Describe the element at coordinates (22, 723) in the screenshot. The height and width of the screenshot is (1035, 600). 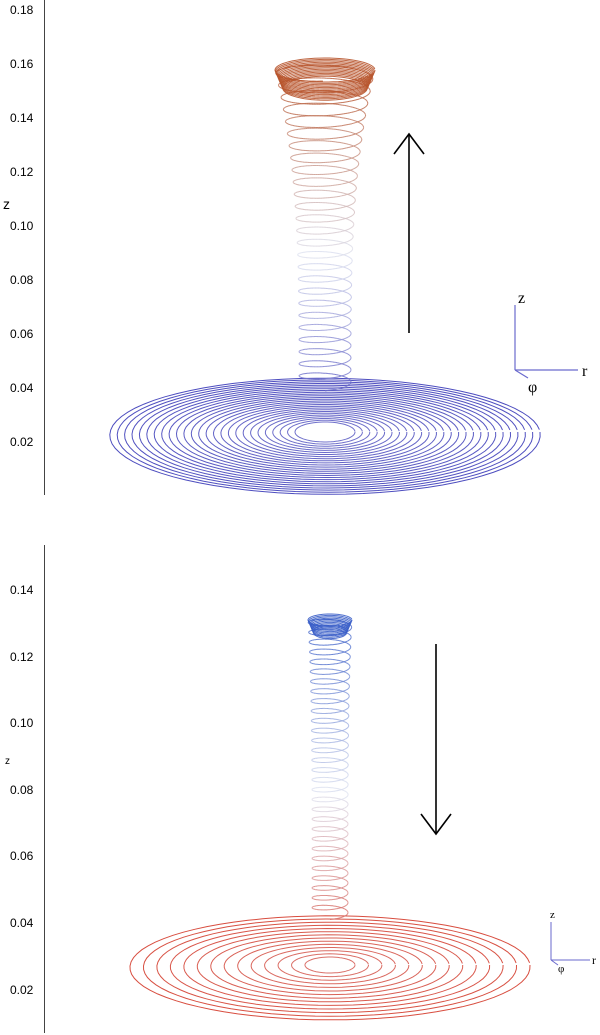
I see `bottom-tick-label: 0.10` at that location.